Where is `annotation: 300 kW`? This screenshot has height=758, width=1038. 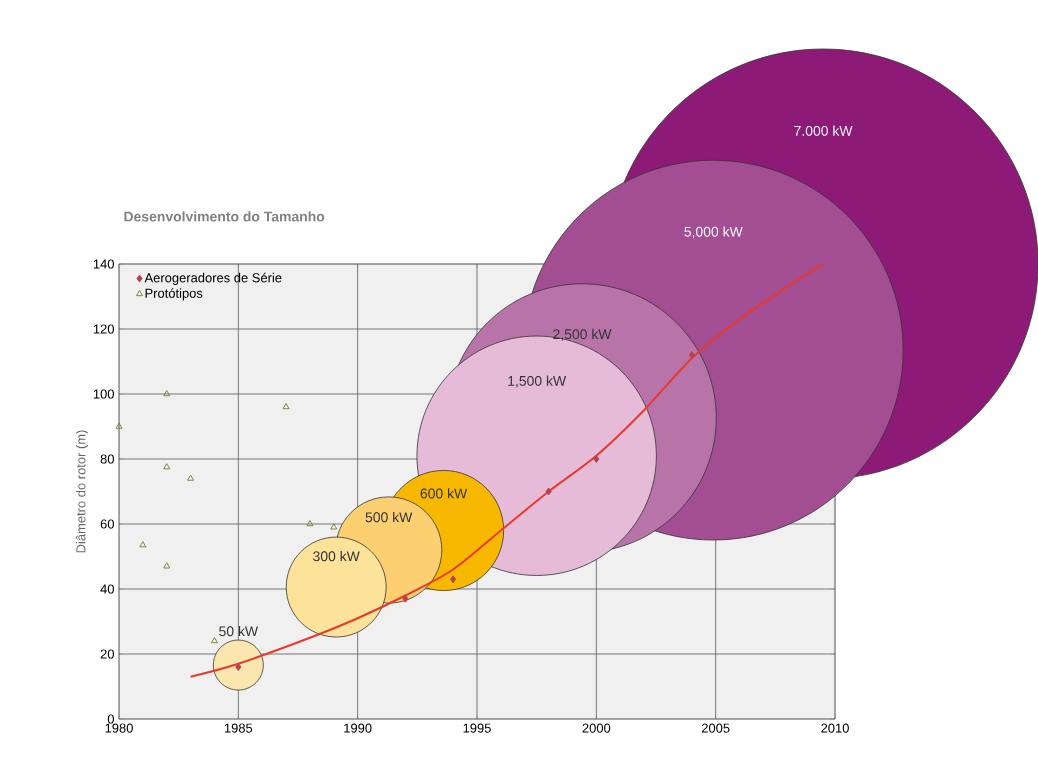
annotation: 300 kW is located at coordinates (336, 556).